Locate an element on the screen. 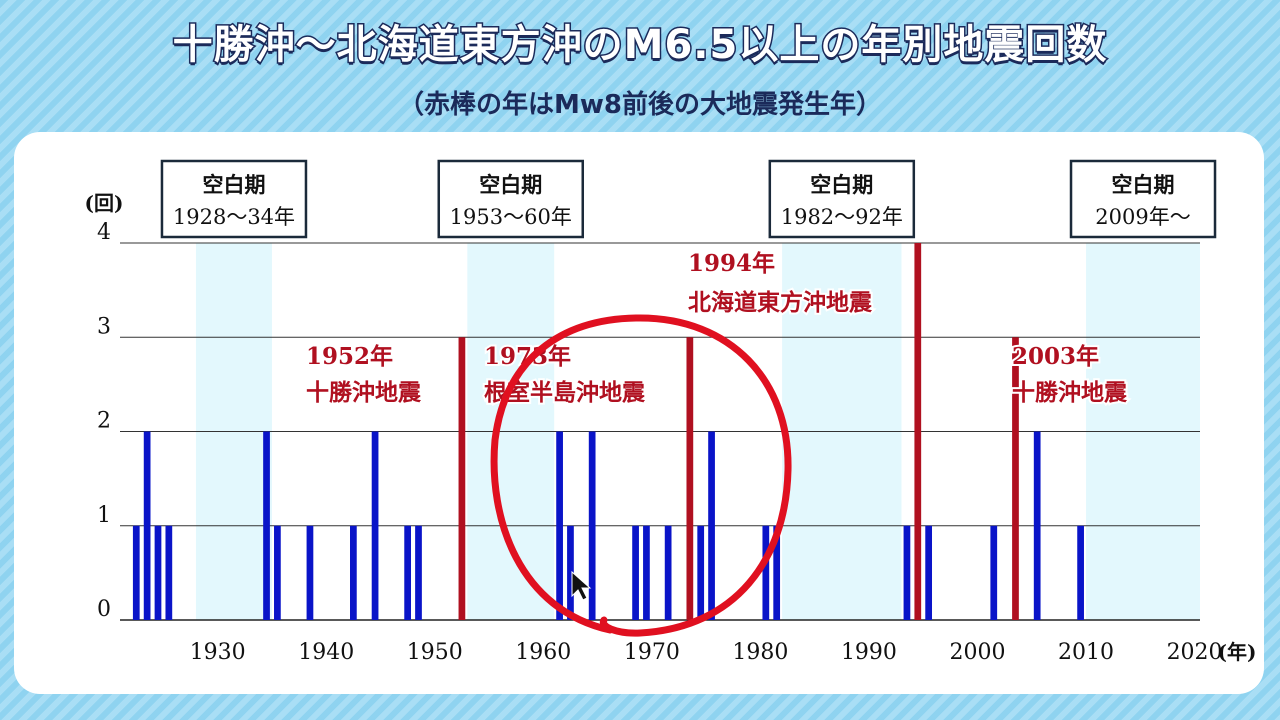  quiet-period-range: 1928〜34年 is located at coordinates (234, 217).